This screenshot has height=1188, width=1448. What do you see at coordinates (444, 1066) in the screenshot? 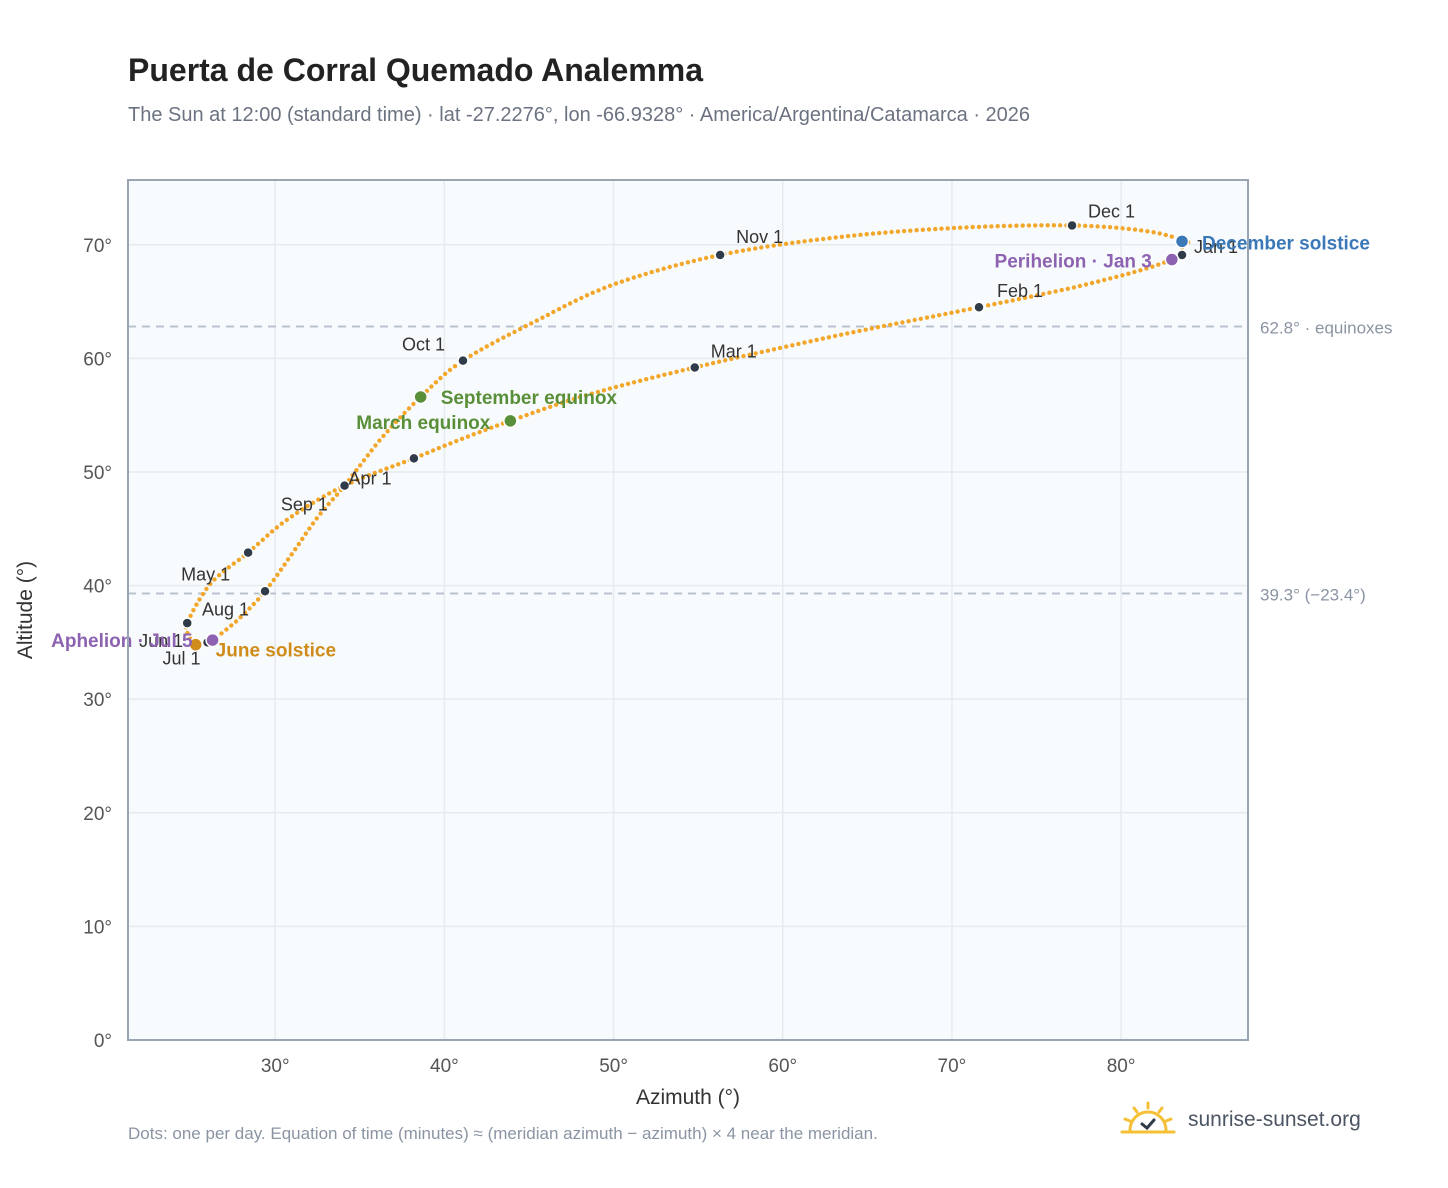
I see `x-tick-label: 40°` at bounding box center [444, 1066].